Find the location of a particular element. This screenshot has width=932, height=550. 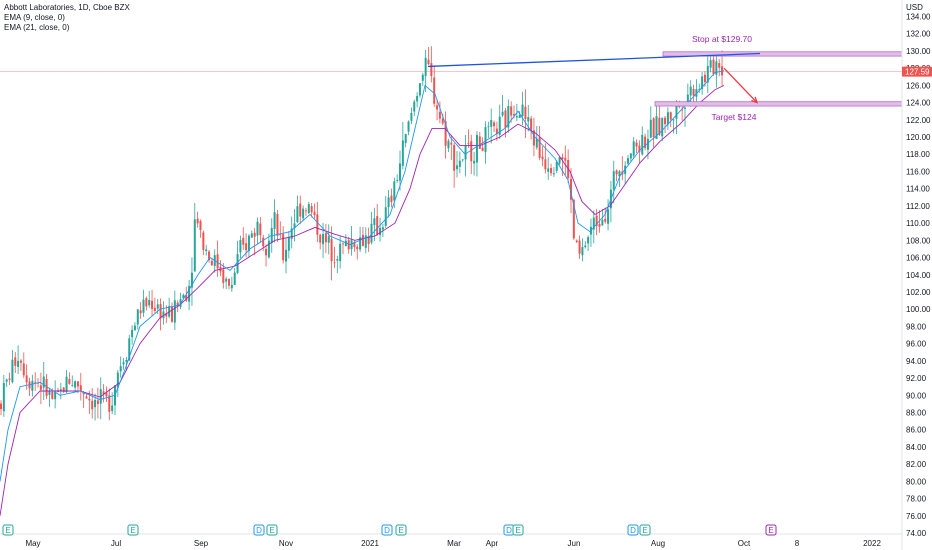

price-zone-box is located at coordinates (789, 104).